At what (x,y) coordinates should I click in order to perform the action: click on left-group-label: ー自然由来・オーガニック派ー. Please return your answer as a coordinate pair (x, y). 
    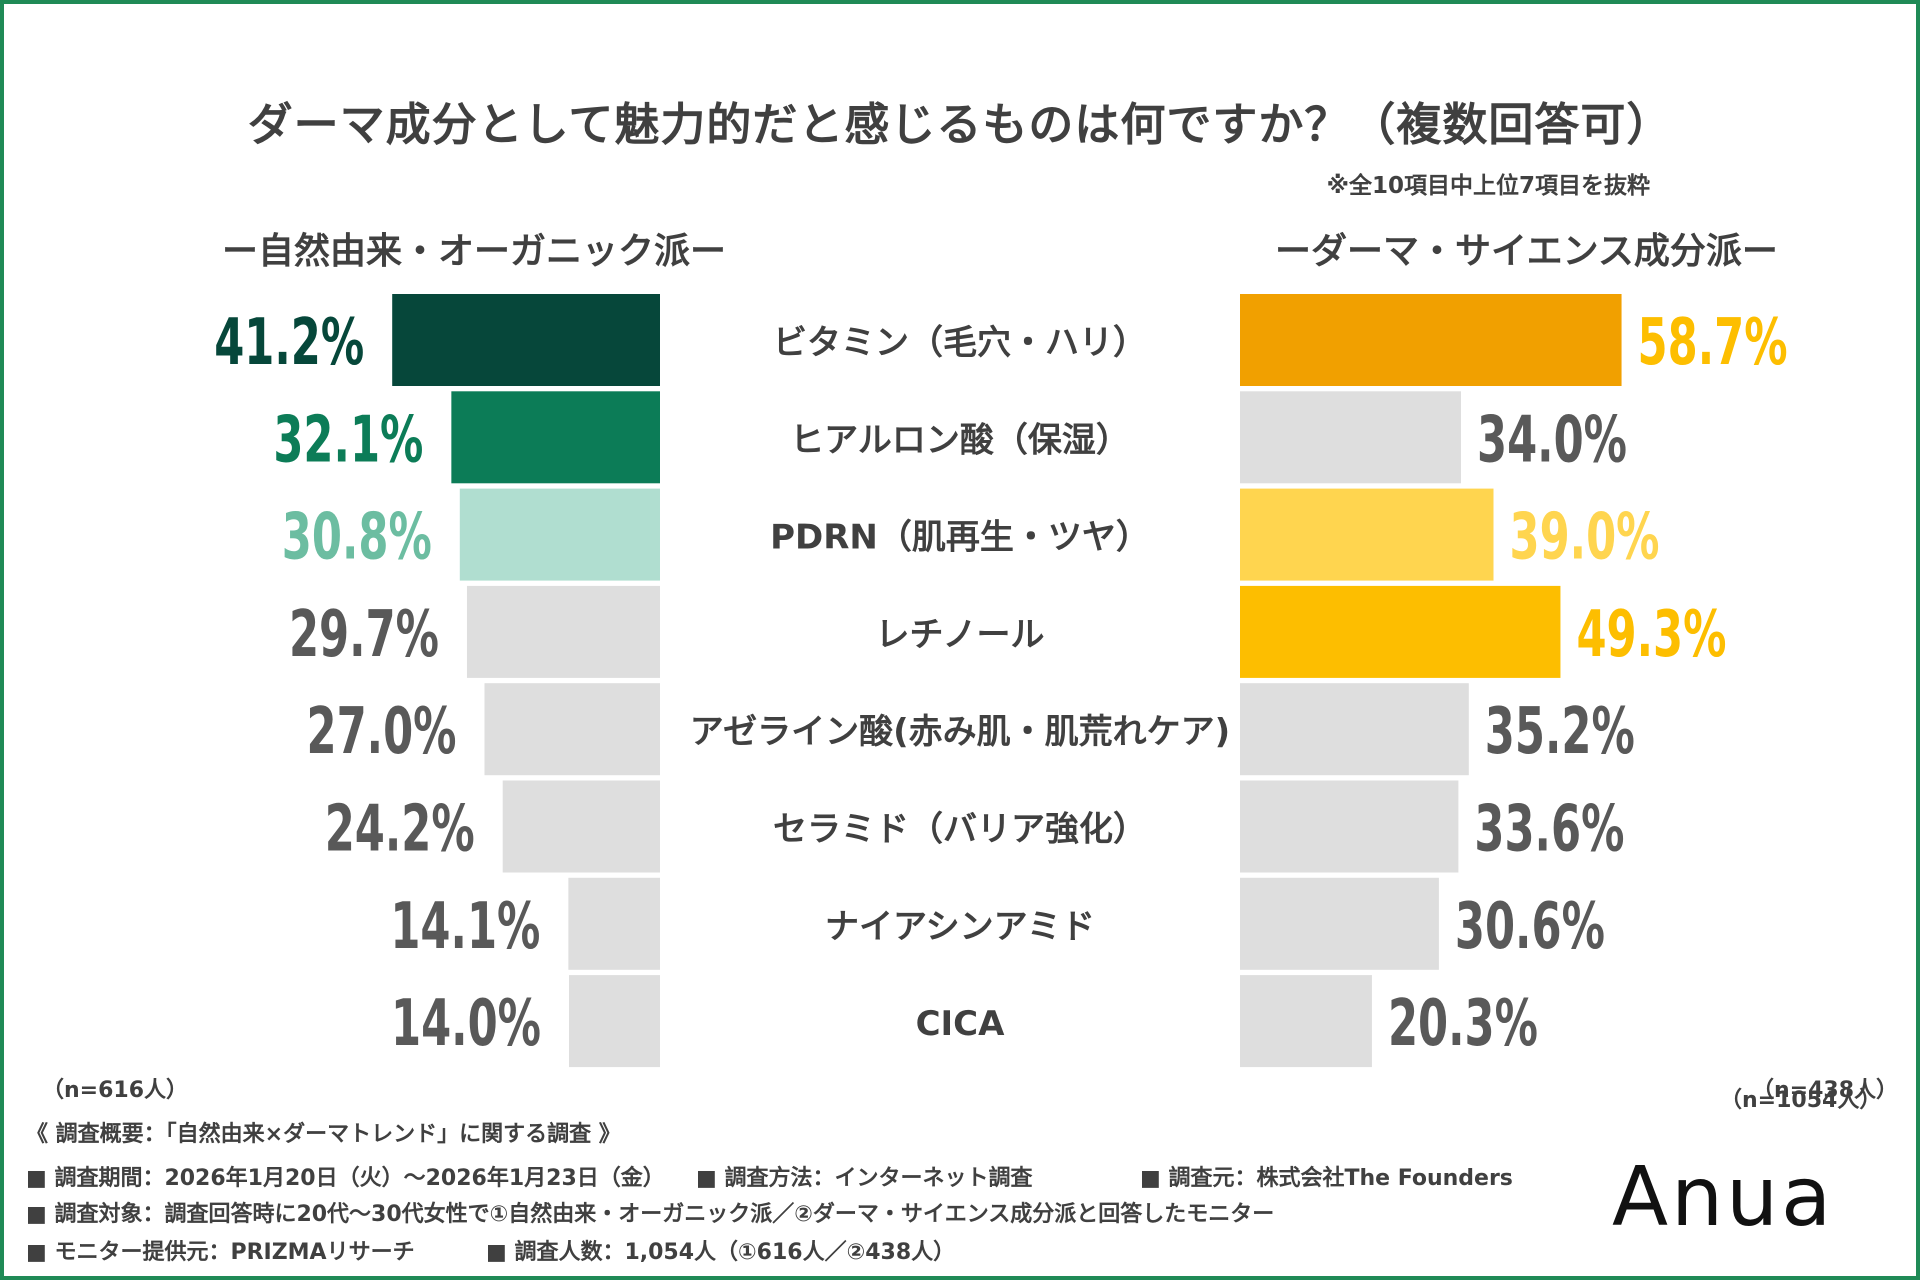
    Looking at the image, I should click on (474, 251).